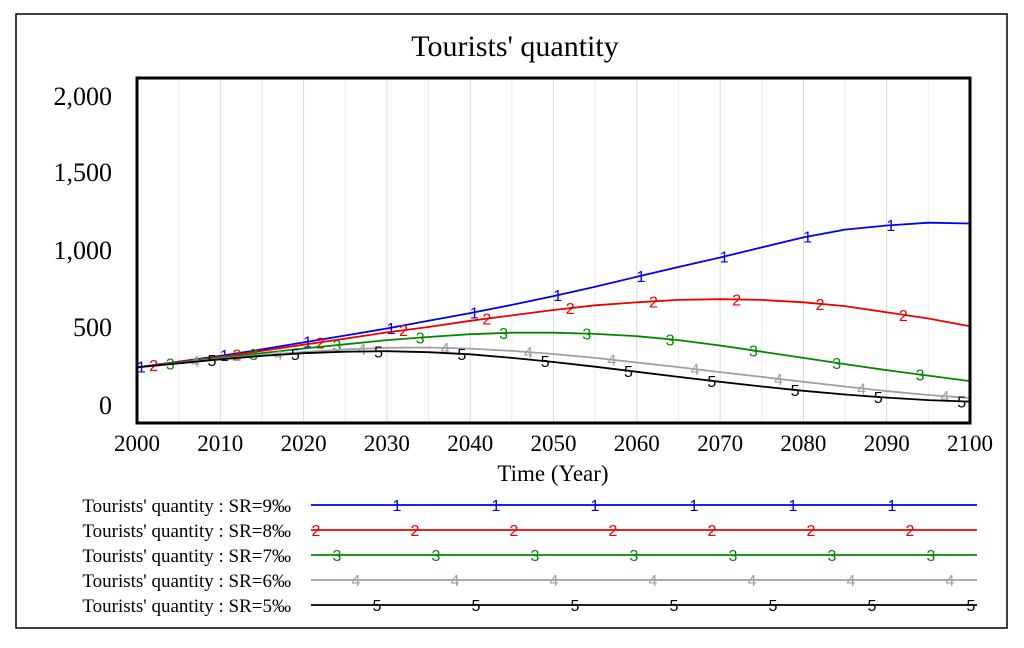 This screenshot has width=1024, height=648. What do you see at coordinates (105, 405) in the screenshot?
I see `y-tick-label: 0` at bounding box center [105, 405].